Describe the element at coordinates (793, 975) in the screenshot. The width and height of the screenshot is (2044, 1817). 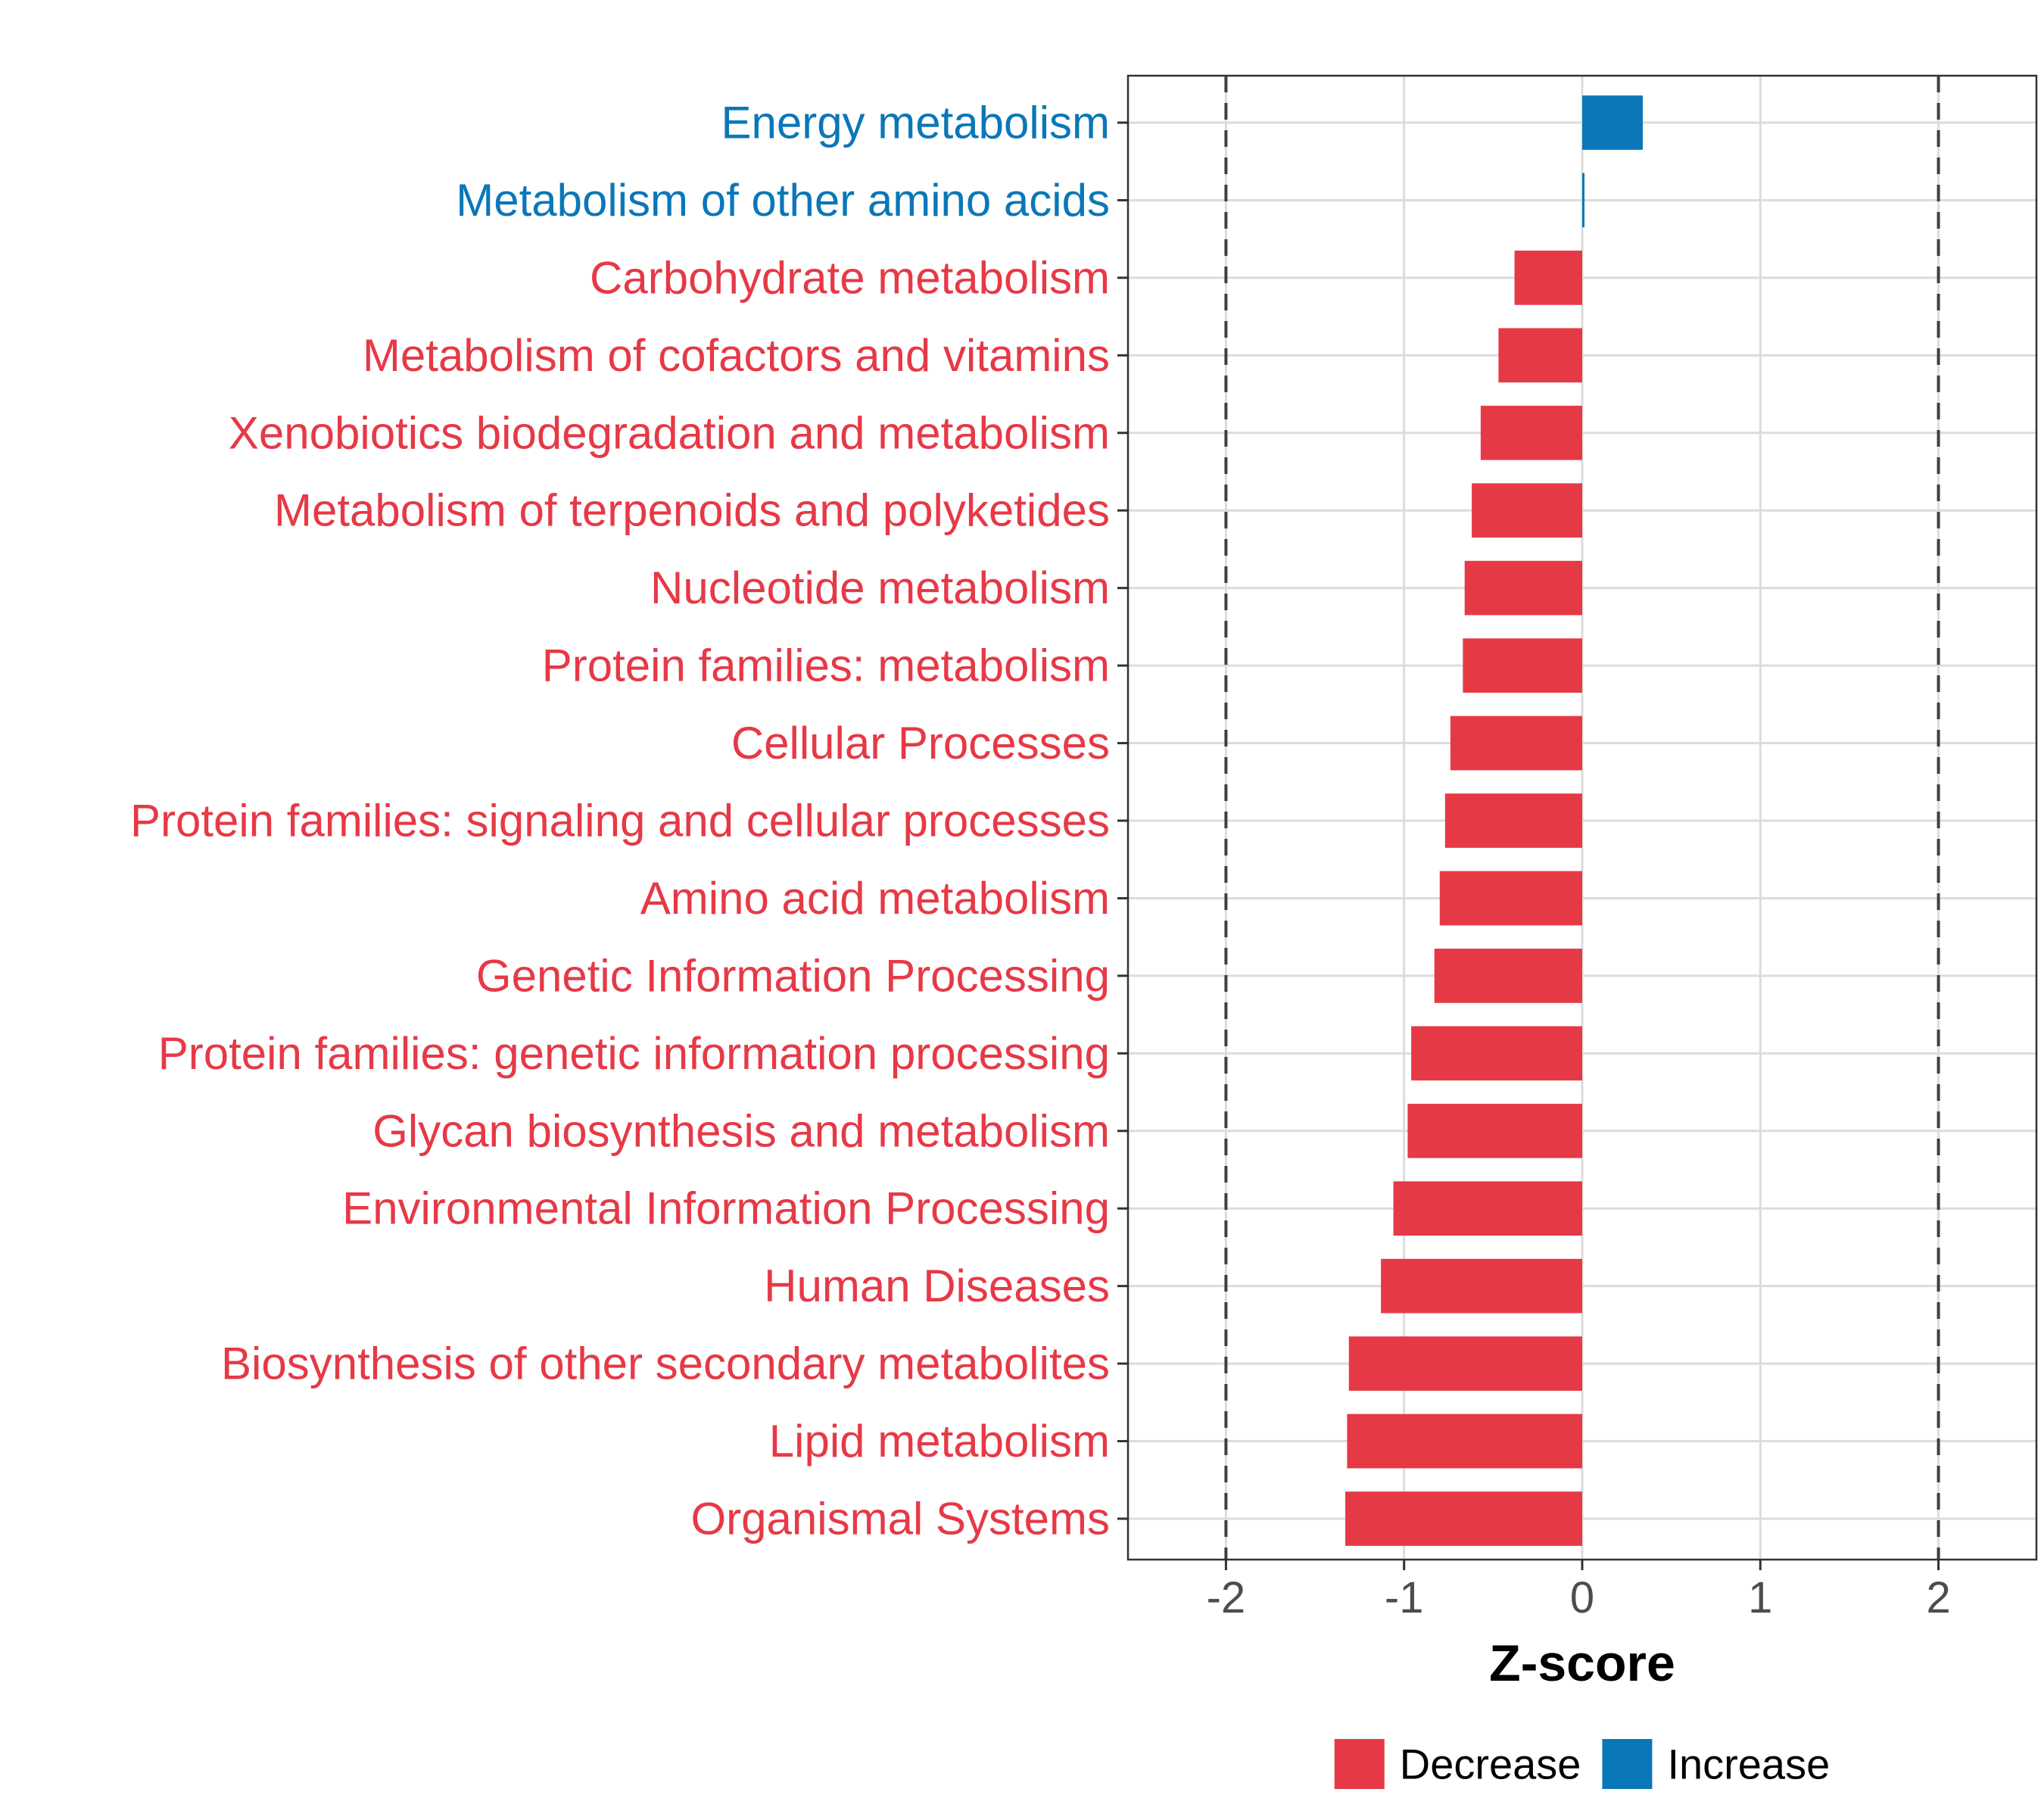
I see `category-label: Genetic Information Processing` at that location.